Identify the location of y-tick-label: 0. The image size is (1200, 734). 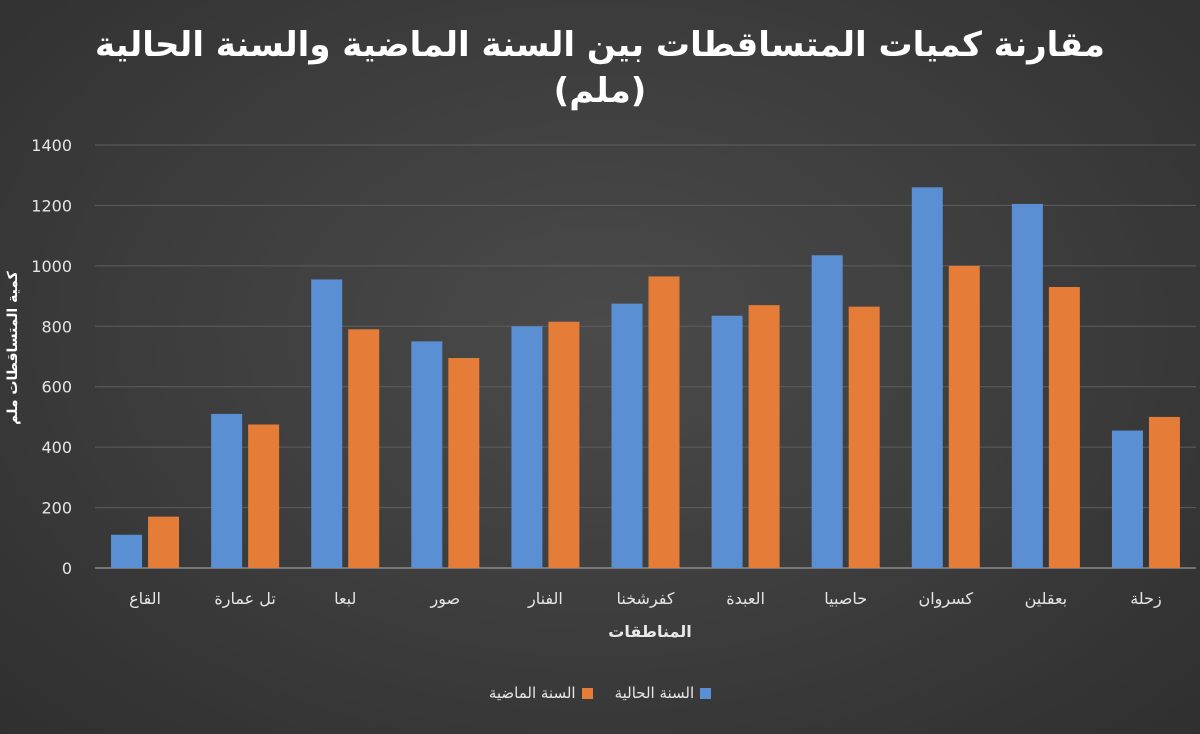
(67, 568).